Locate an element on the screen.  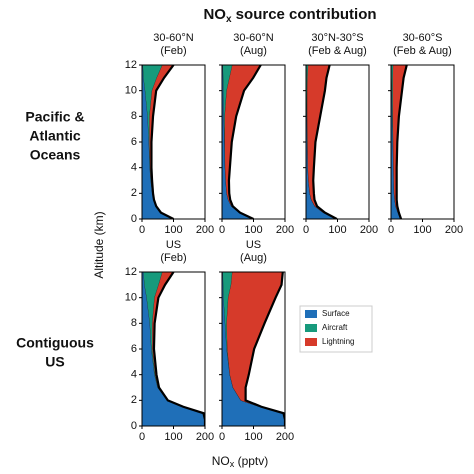
xlabel-part: (pptv) is located at coordinates (251, 461).